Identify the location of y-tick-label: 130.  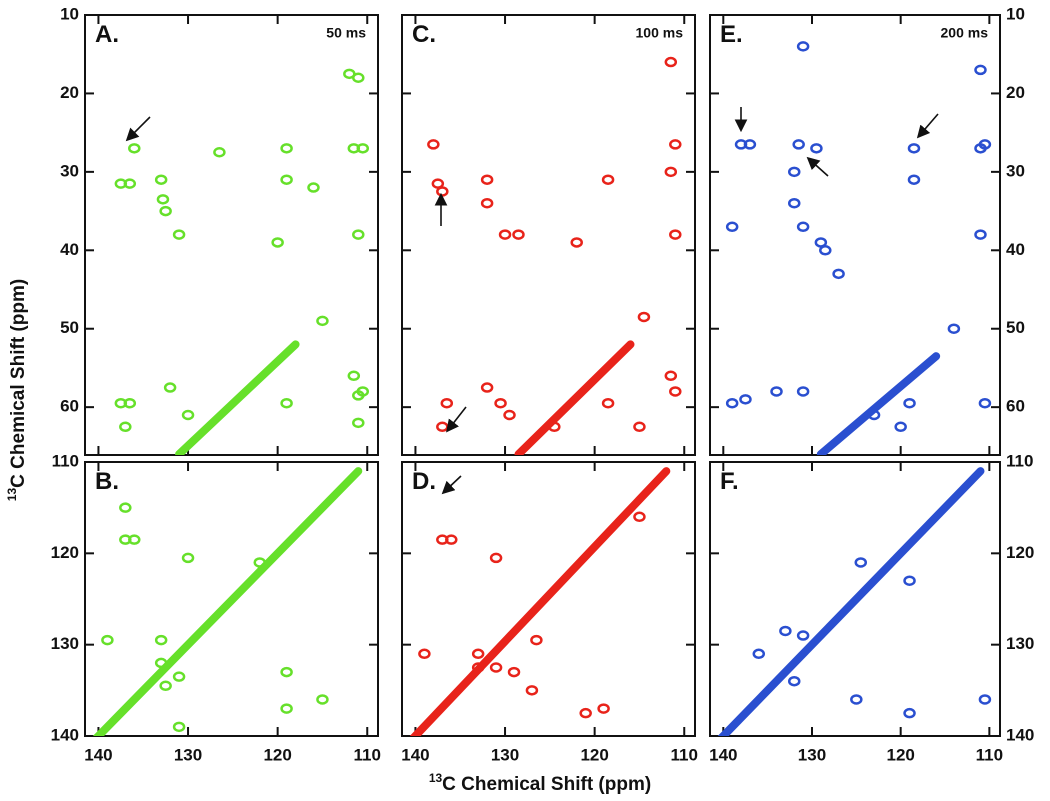
(1020, 643).